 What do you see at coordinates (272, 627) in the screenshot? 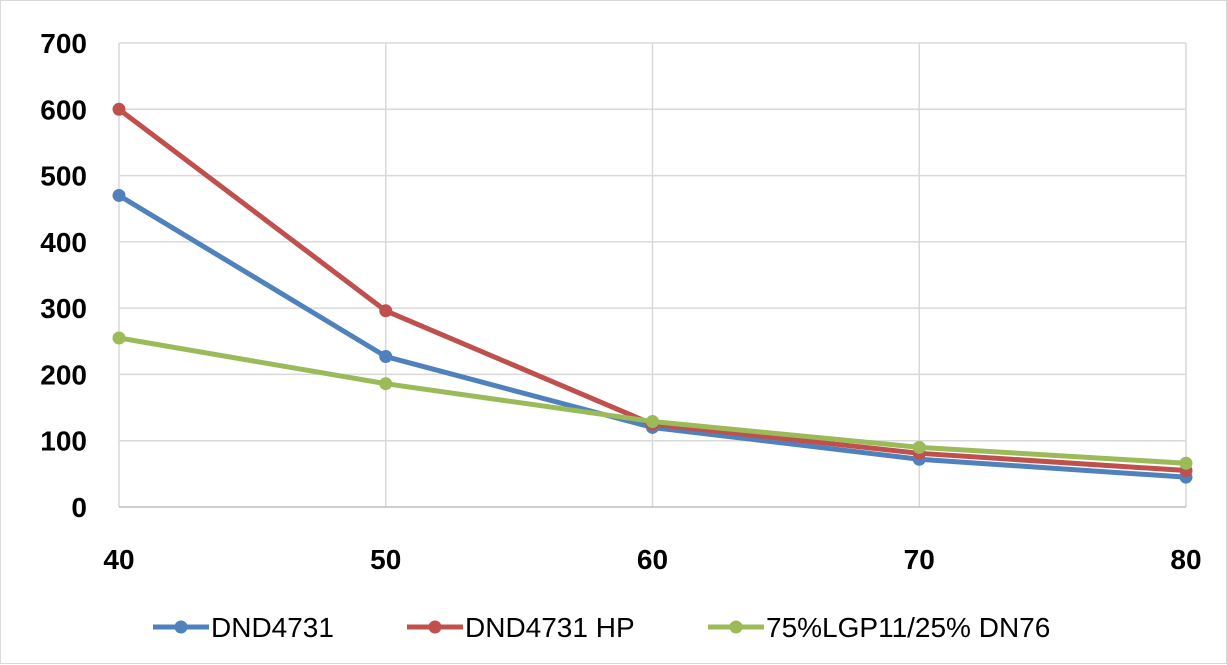
I see `legend-label: DND4731` at bounding box center [272, 627].